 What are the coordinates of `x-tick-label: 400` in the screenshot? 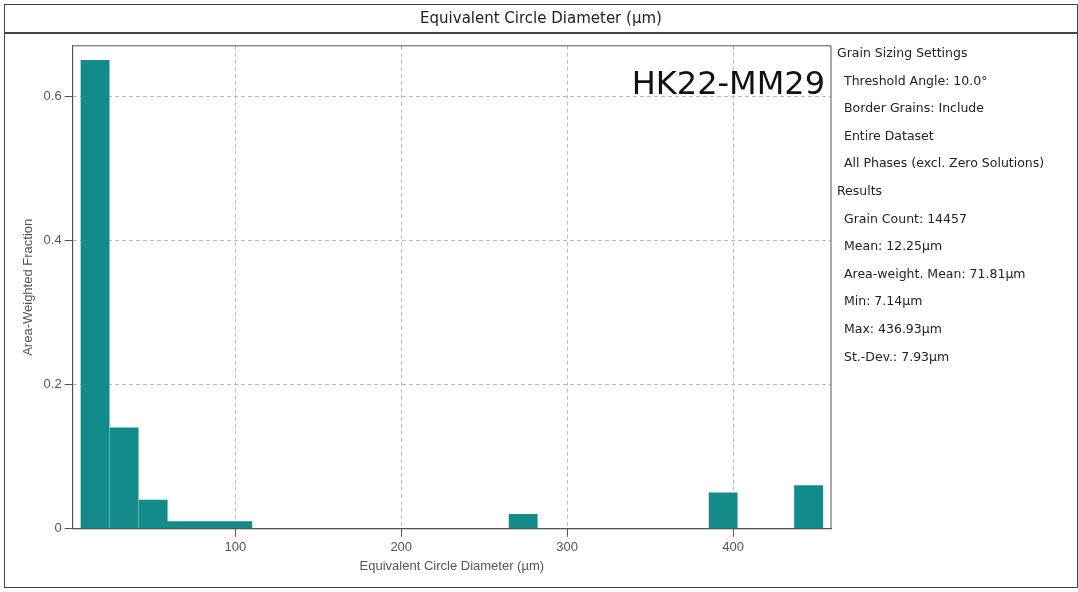 It's located at (733, 547).